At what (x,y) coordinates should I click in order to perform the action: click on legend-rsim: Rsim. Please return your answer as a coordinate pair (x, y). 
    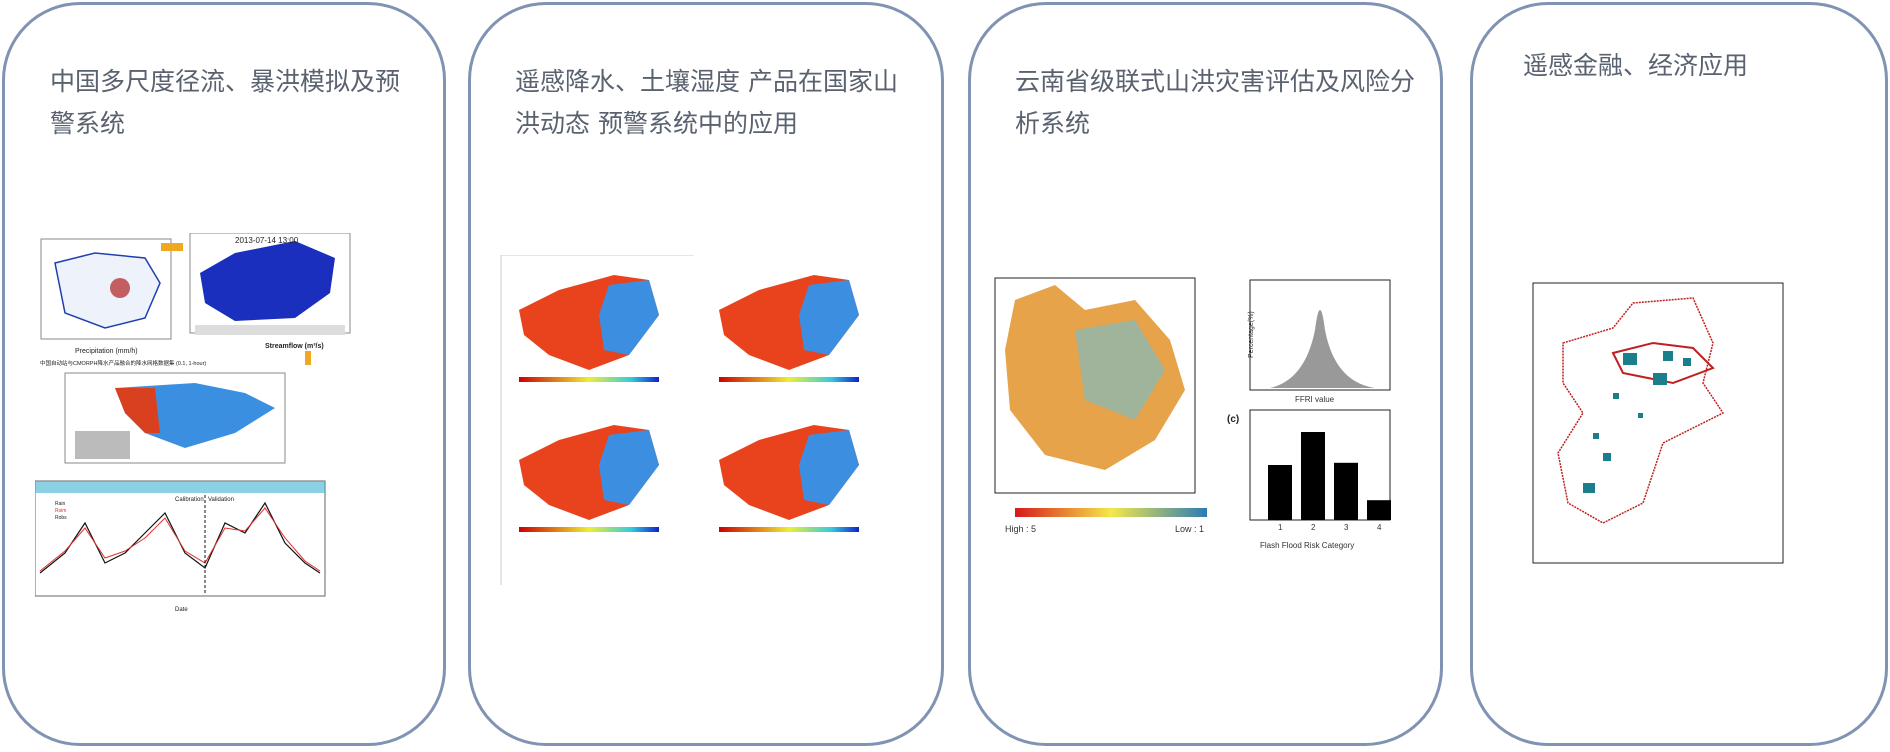
    Looking at the image, I should click on (60, 511).